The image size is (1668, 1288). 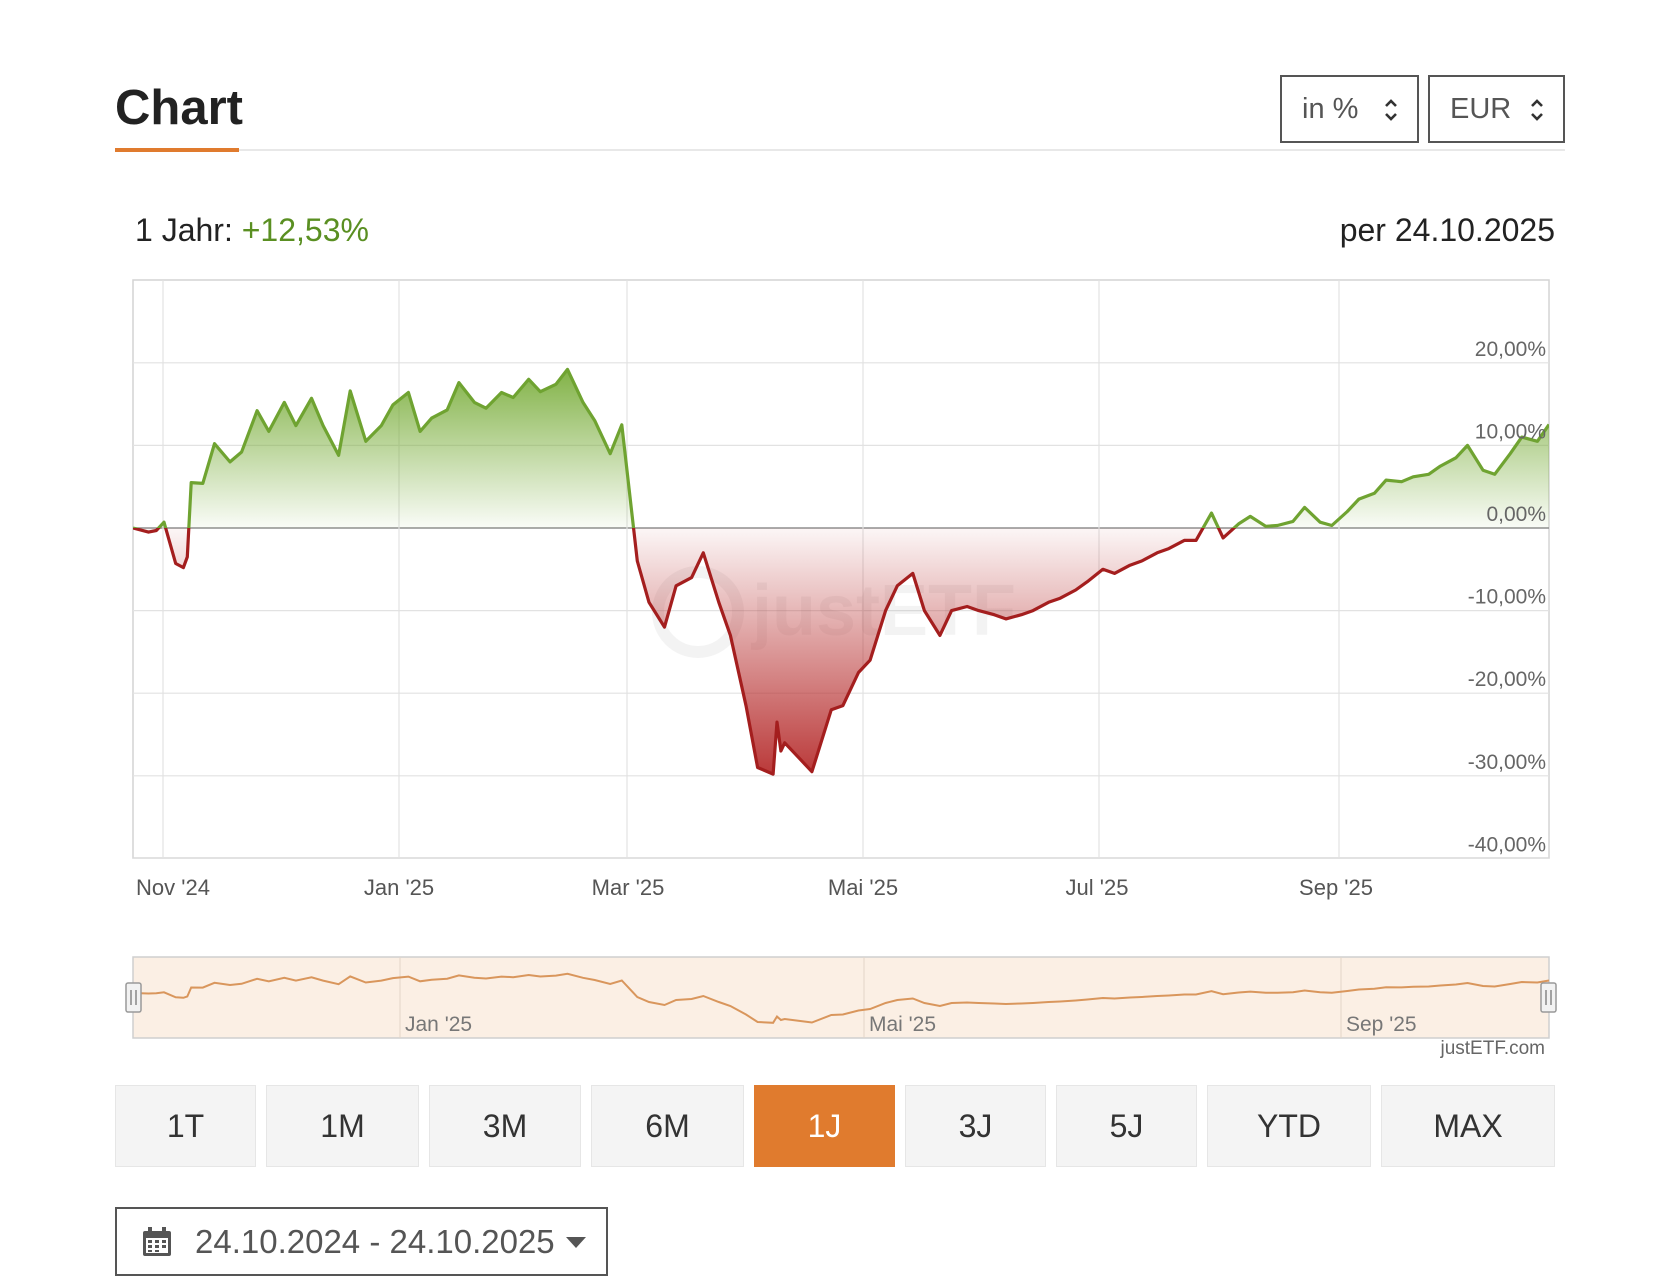 What do you see at coordinates (173, 887) in the screenshot?
I see `x-tick-label: Nov '24` at bounding box center [173, 887].